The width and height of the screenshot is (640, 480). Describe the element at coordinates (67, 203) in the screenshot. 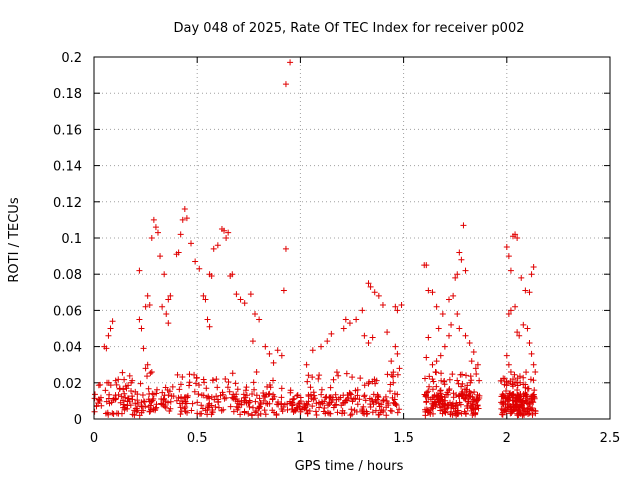

I see `y-tick-label: 0.12` at that location.